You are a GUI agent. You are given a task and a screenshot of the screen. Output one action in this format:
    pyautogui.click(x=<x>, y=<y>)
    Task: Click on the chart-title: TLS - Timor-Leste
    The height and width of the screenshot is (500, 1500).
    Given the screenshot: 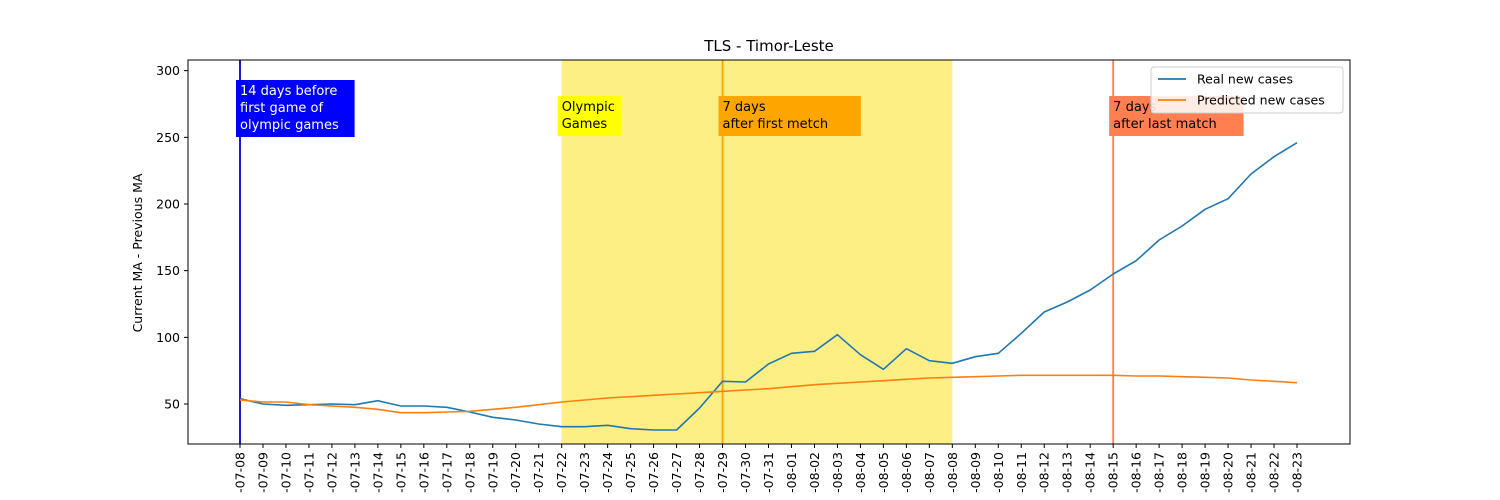 What is the action you would take?
    pyautogui.click(x=768, y=46)
    